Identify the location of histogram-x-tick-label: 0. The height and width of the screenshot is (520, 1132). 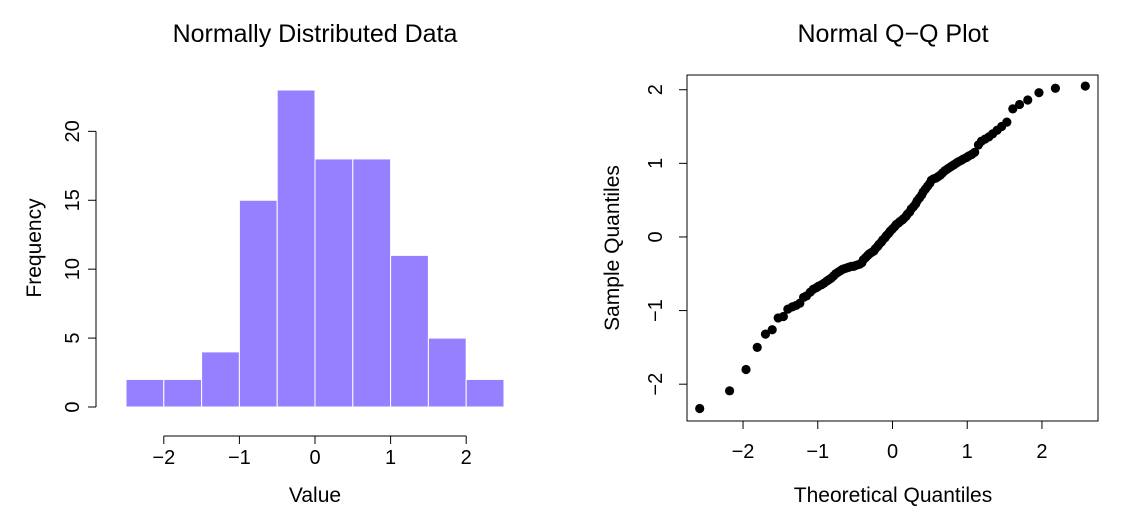
(314, 458).